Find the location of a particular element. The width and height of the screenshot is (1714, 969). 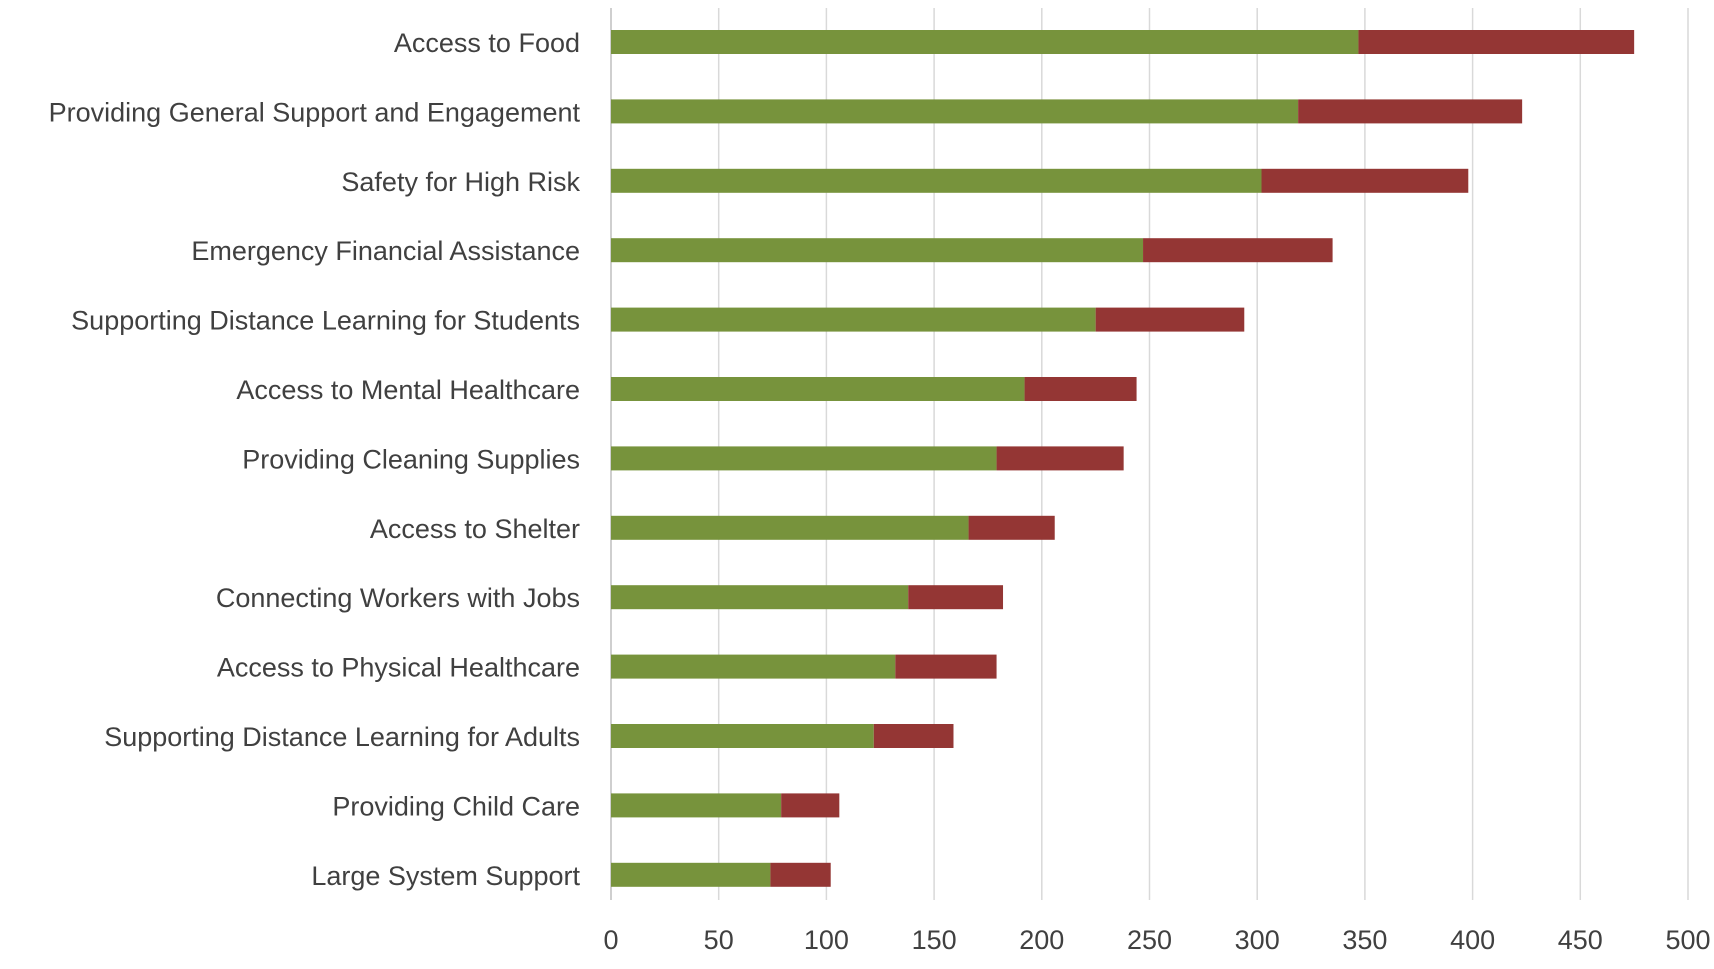

x-axis-tick-labels: 0 50 100 150 200 250 300 350 400 450 500 is located at coordinates (1156, 940).